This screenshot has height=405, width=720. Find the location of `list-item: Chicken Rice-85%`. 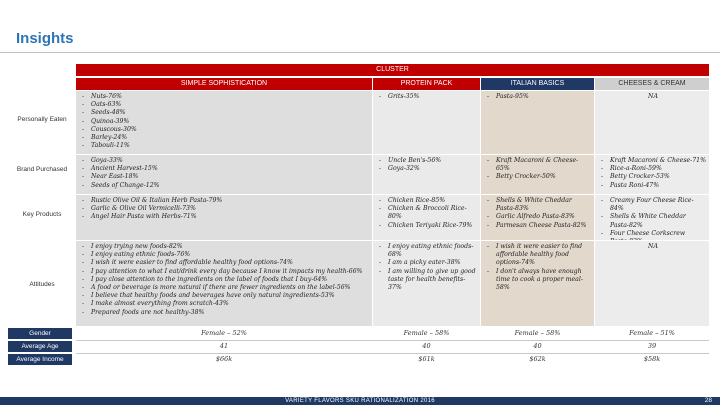

list-item: Chicken Rice-85% is located at coordinates (428, 201).